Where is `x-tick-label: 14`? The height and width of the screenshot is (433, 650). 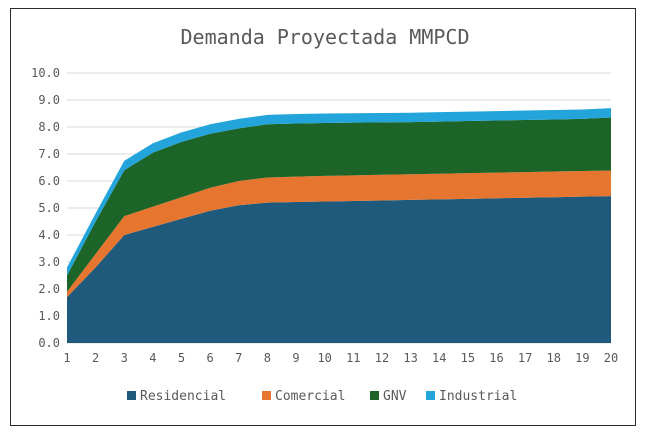 x-tick-label: 14 is located at coordinates (439, 358).